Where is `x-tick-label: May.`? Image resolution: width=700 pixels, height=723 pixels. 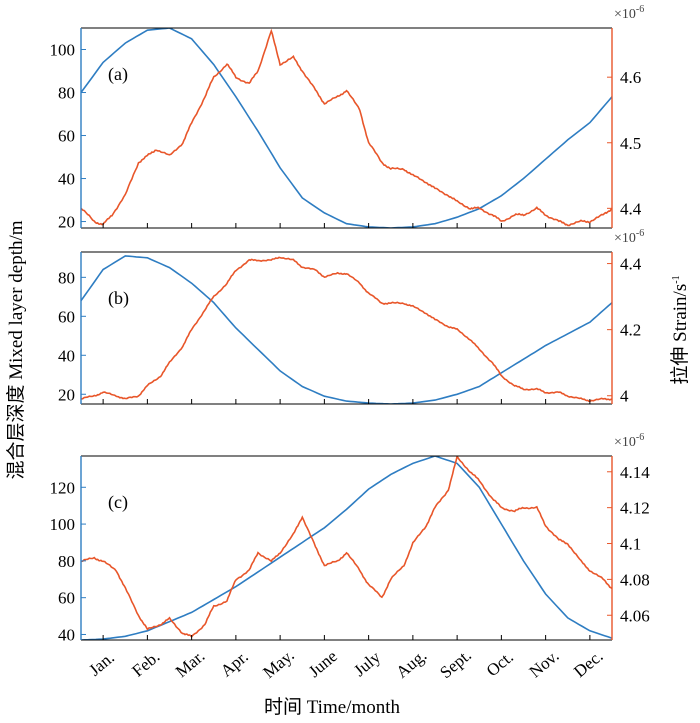 x-tick-label: May. is located at coordinates (278, 663).